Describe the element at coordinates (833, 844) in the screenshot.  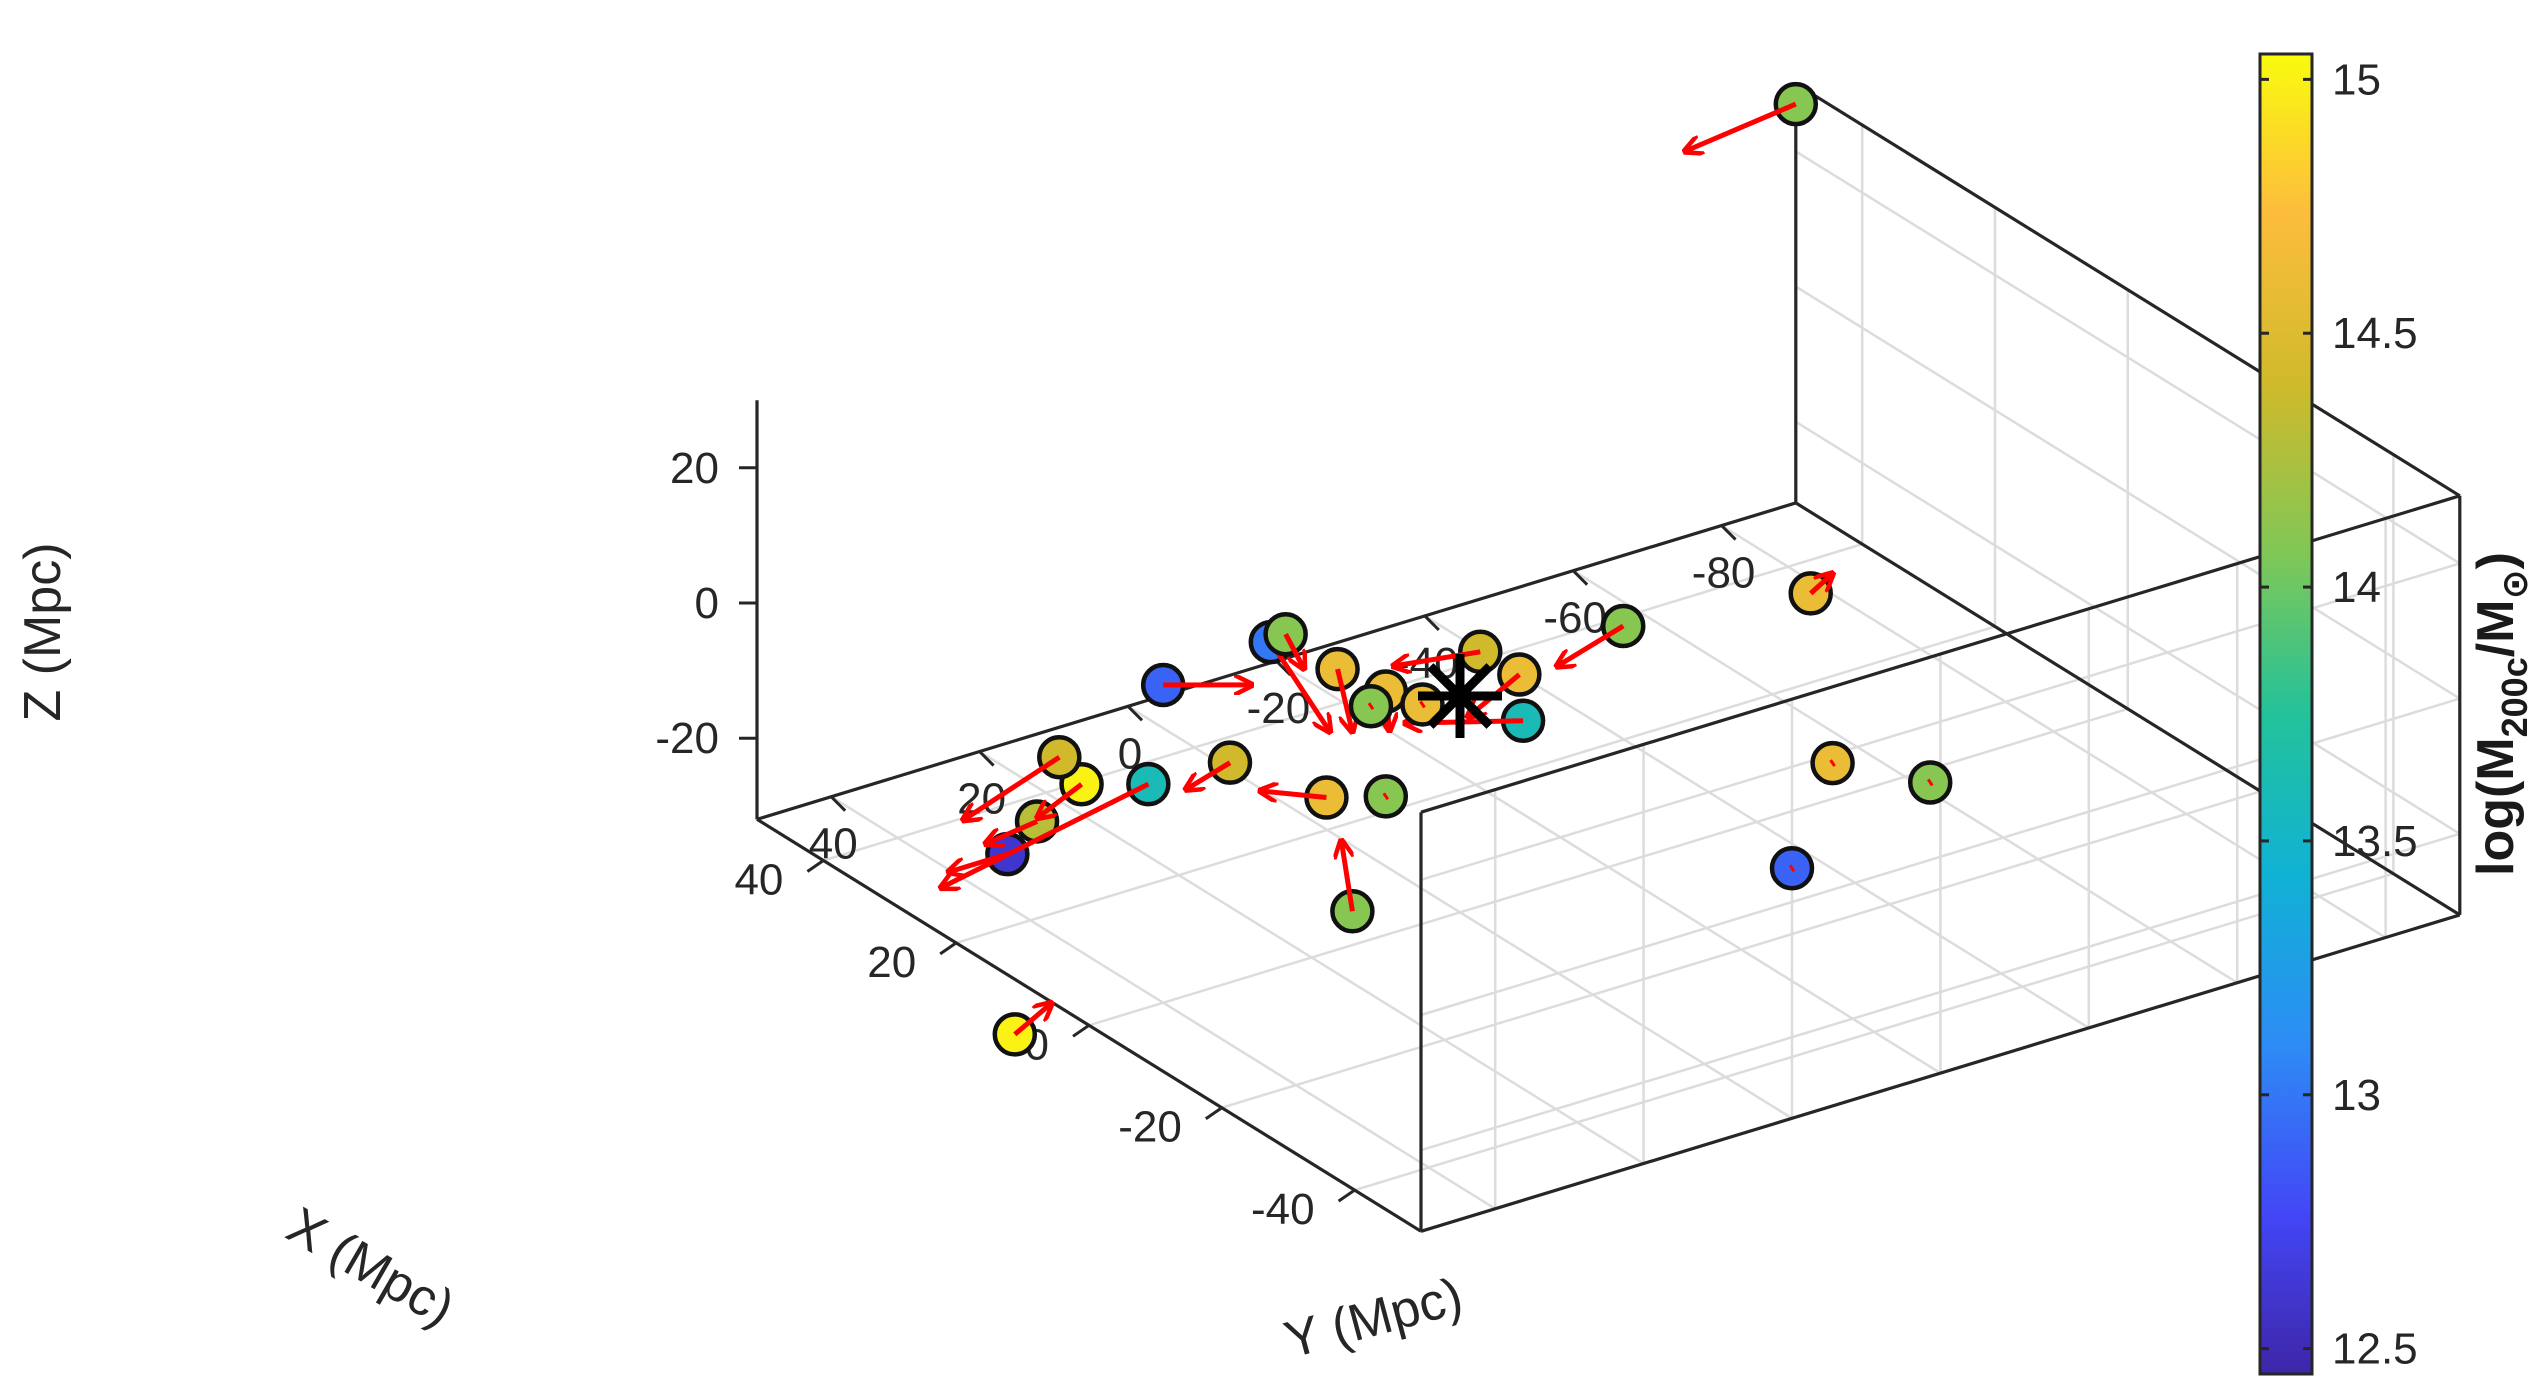
I see `y-axis-tick-label: 40` at that location.